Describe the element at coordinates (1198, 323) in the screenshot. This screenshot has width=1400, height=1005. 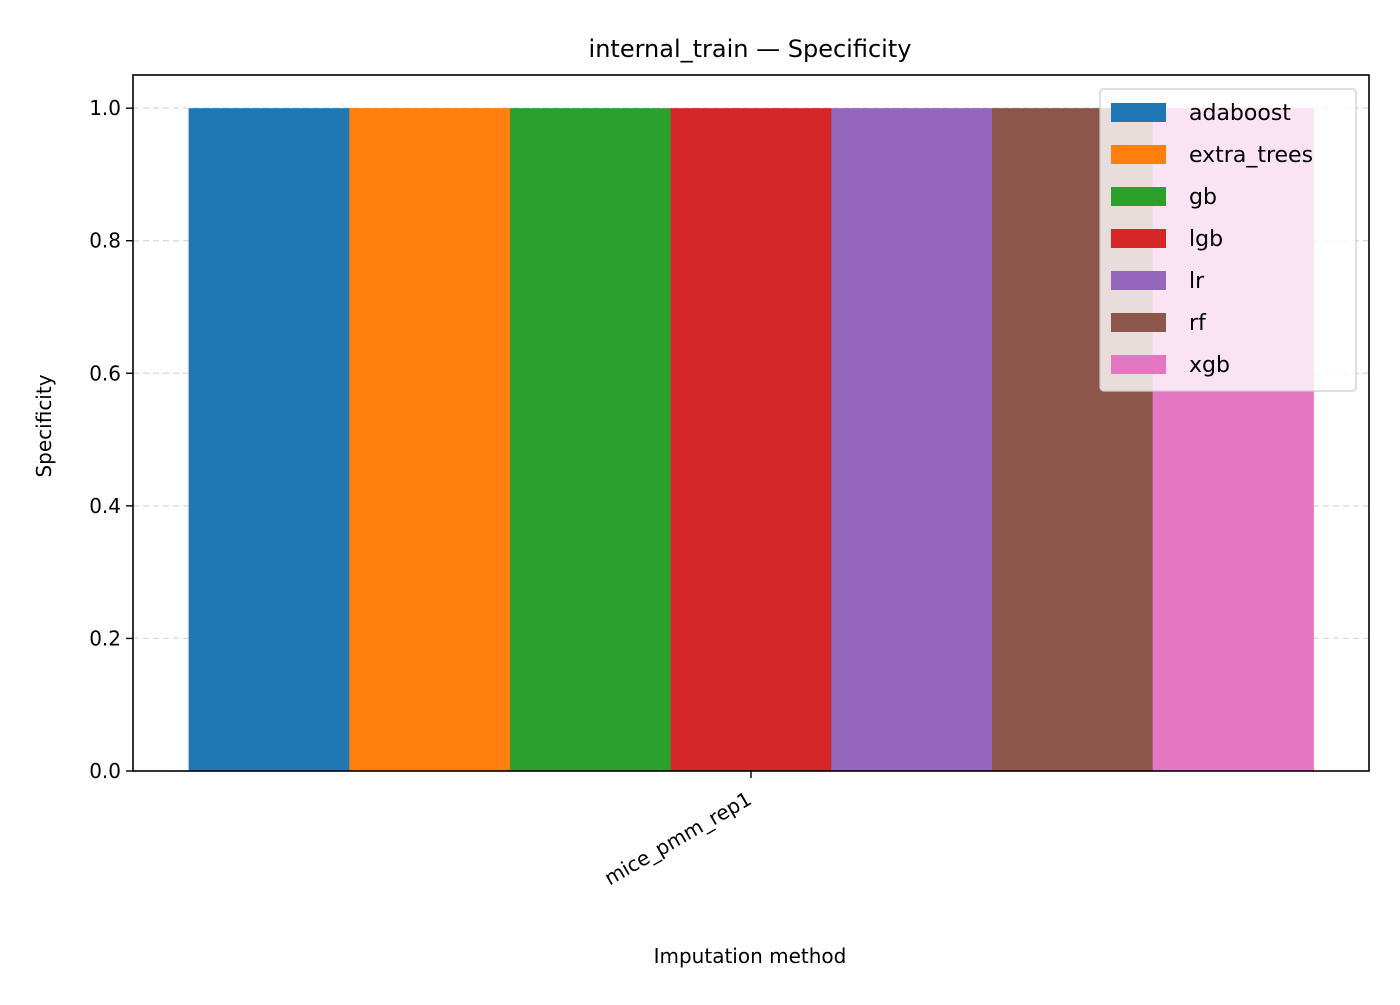
I see `legend-label-rf: rf` at that location.